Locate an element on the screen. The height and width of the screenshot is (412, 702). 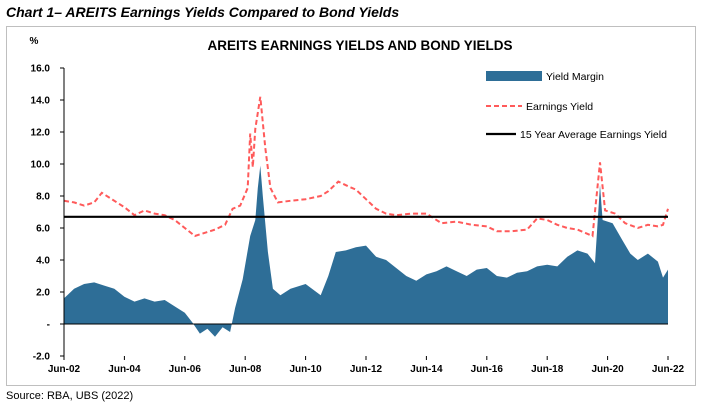
x-tick-label: Jun-16 is located at coordinates (487, 369).